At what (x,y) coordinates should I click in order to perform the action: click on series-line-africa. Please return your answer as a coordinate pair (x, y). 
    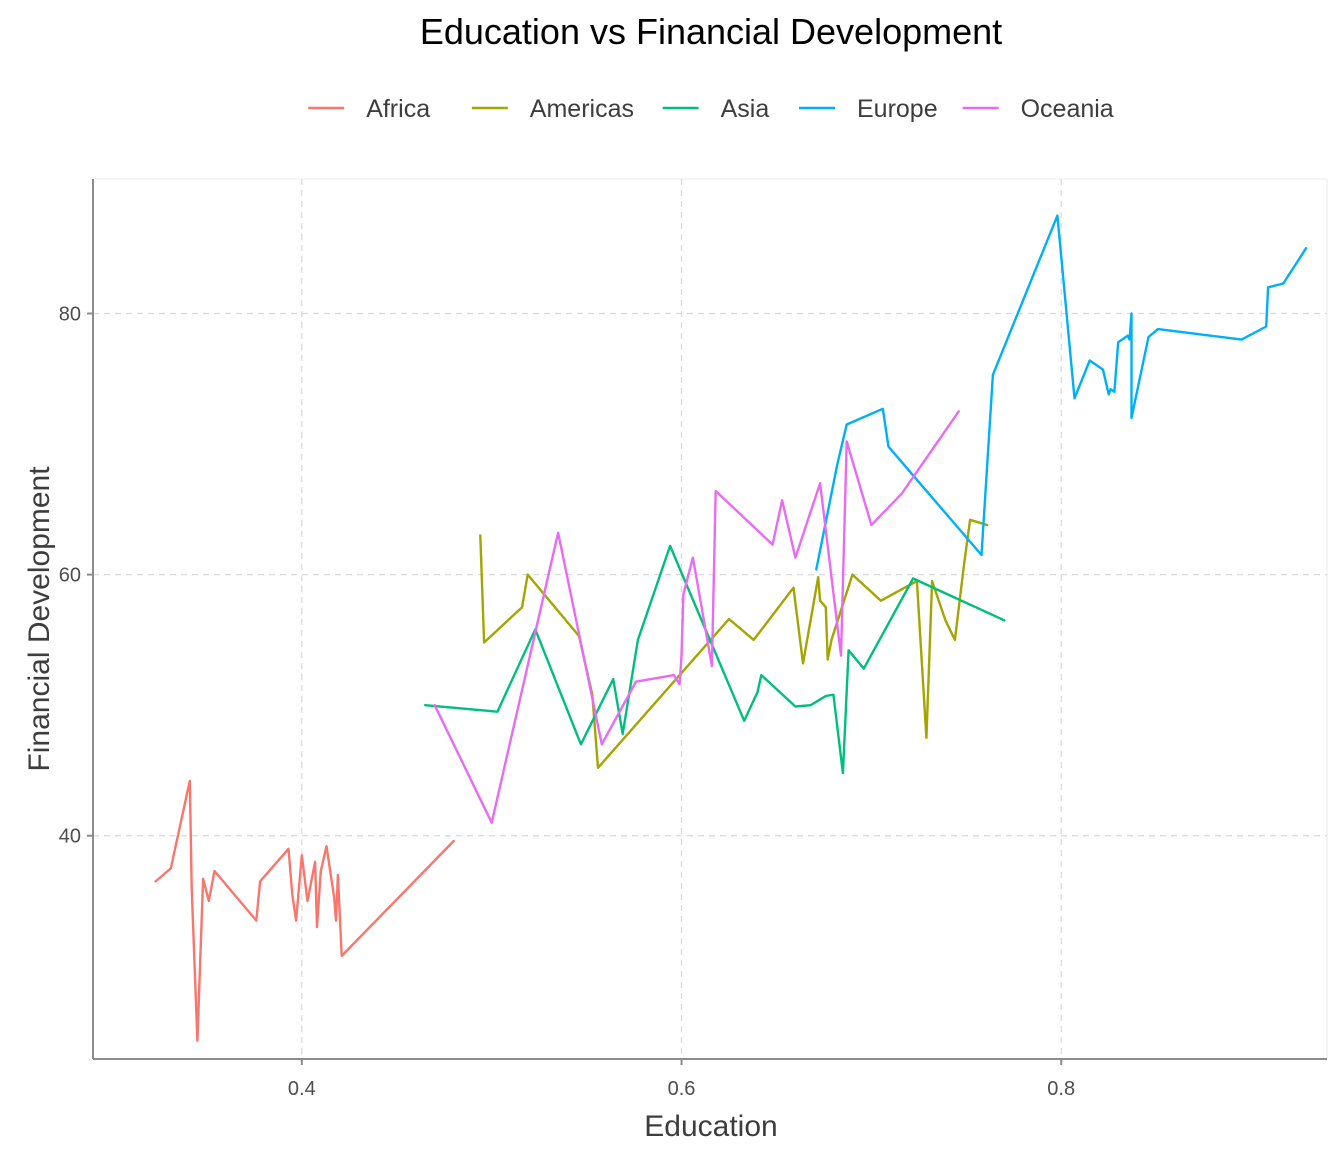
    Looking at the image, I should click on (304, 910).